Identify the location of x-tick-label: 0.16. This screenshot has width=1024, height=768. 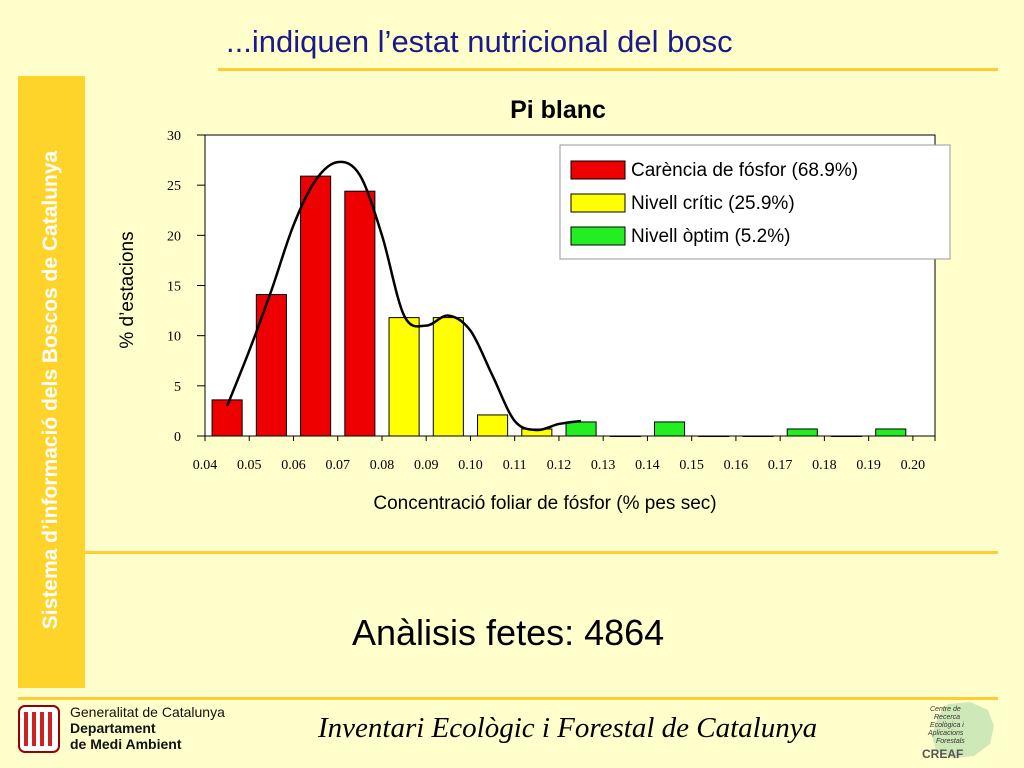
(736, 465).